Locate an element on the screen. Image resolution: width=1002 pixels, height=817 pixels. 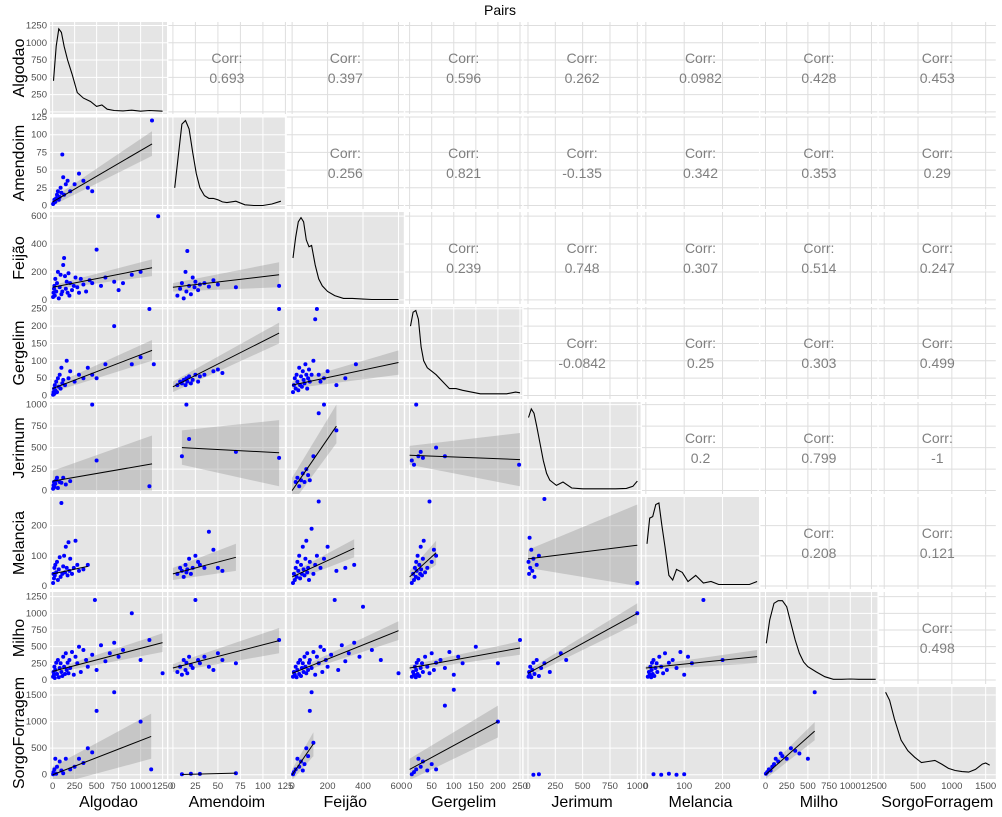
panel-algodao-vs-gergelim: Corr: 0.596 is located at coordinates (464, 68).